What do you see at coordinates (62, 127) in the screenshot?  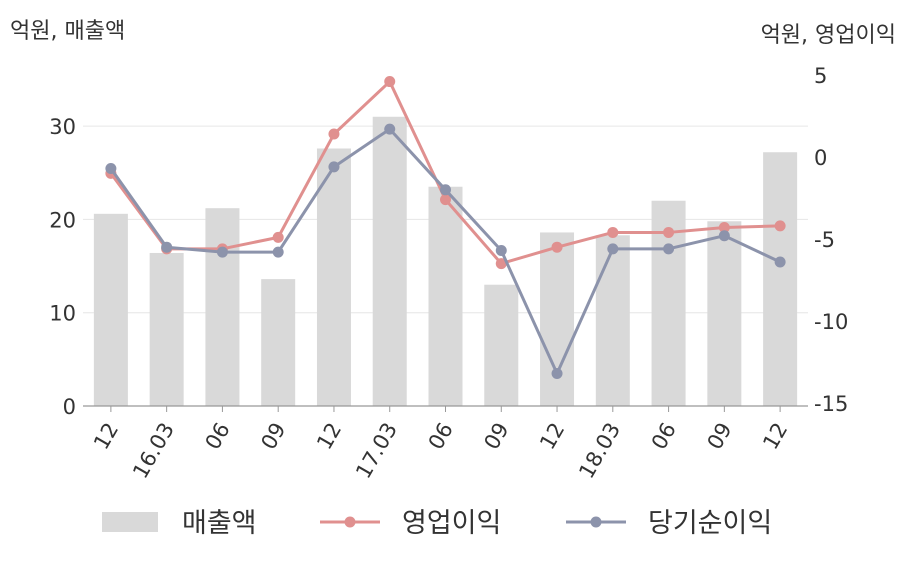 I see `left-tick-label: 30` at bounding box center [62, 127].